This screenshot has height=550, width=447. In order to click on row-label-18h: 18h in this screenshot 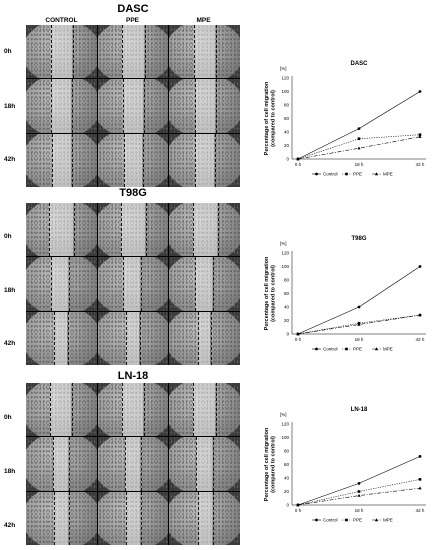, I will do `click(10, 290)`.